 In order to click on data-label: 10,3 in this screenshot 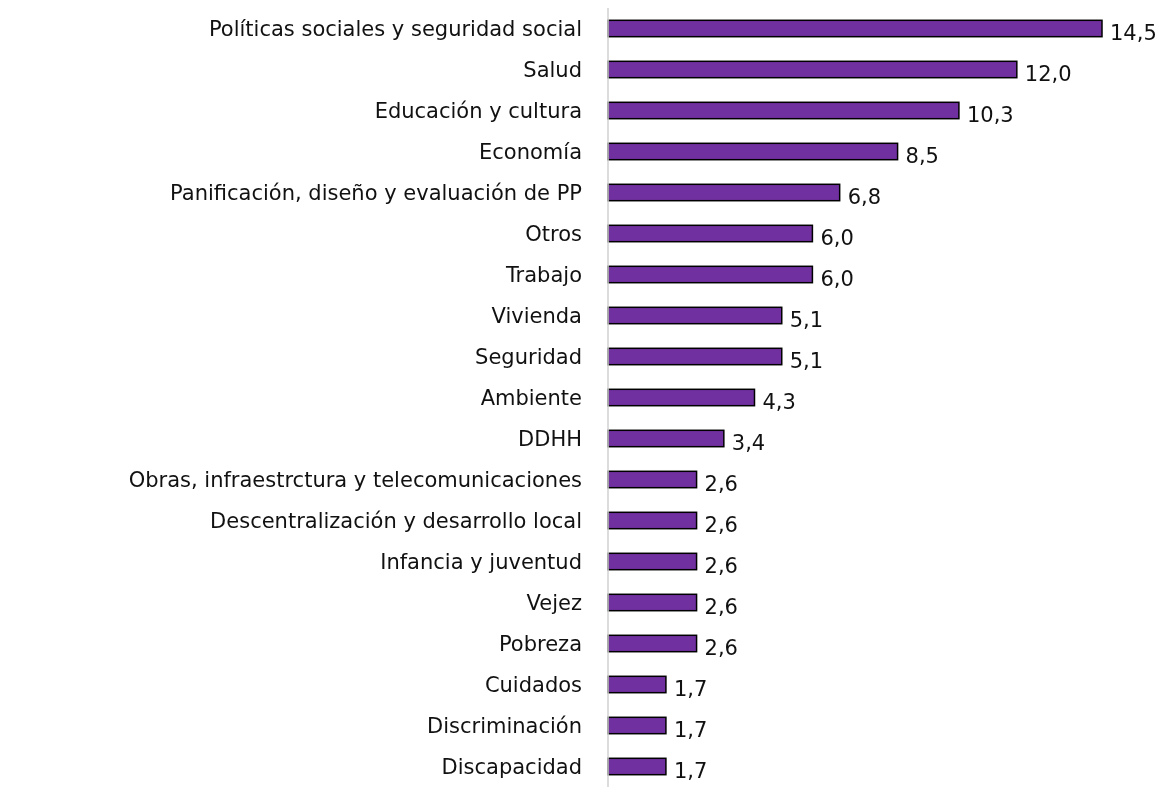, I will do `click(990, 114)`.